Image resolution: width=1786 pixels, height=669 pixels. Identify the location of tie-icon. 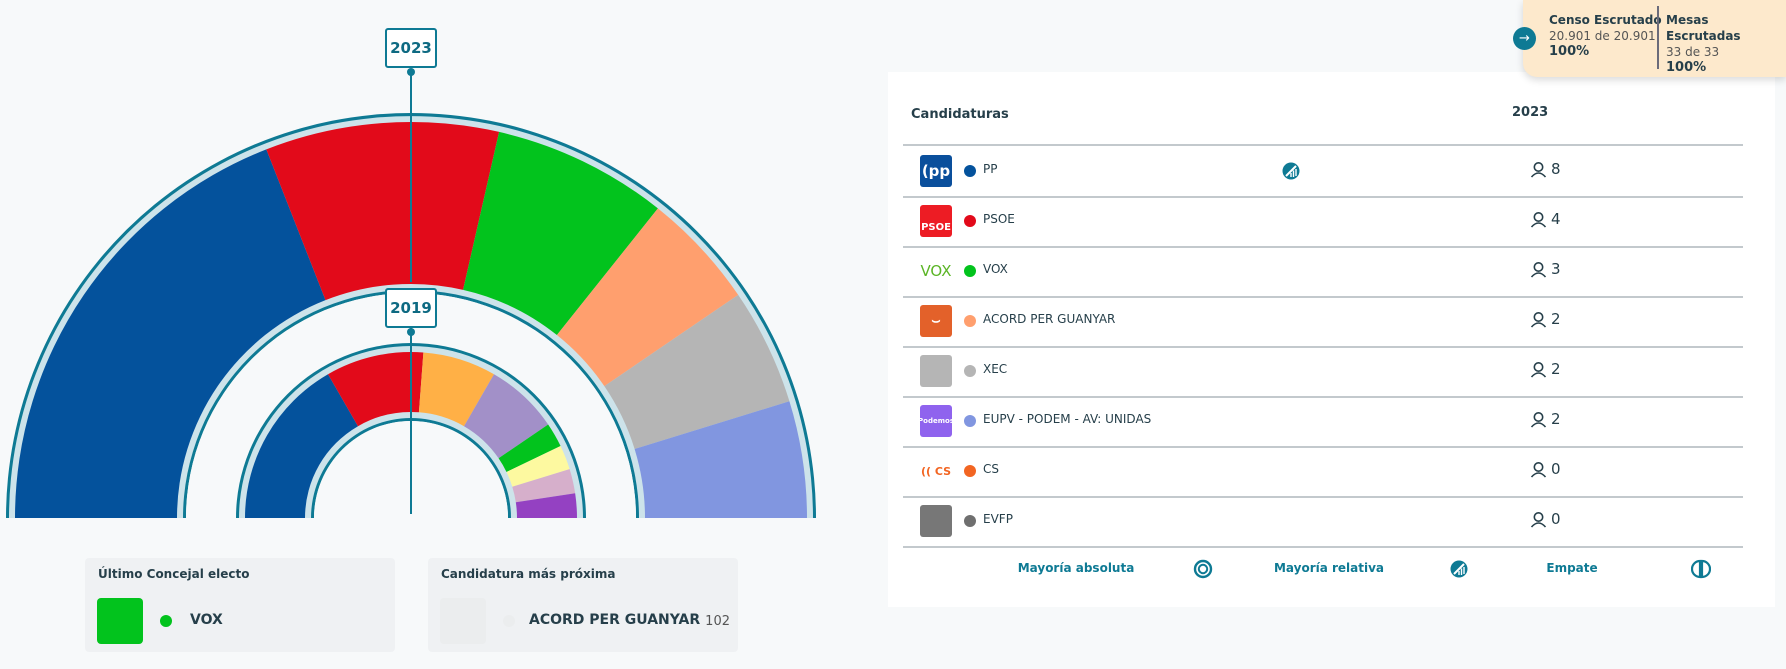
(1701, 569).